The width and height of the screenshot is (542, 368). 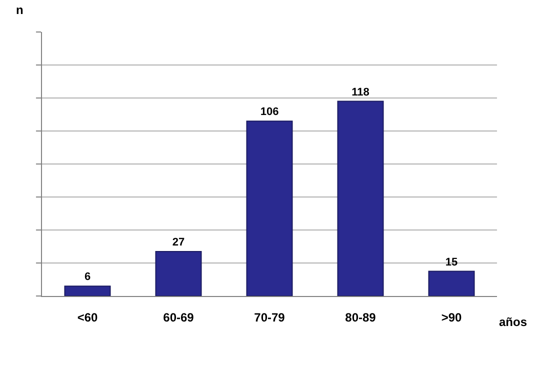 What do you see at coordinates (451, 317) in the screenshot?
I see `x-tick-label: >90` at bounding box center [451, 317].